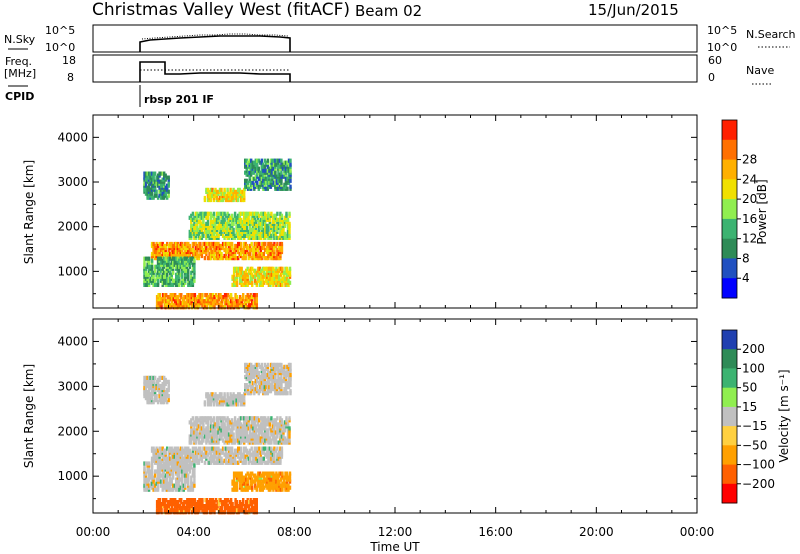  I want to click on date-label: 15/Jun/2015, so click(633, 10).